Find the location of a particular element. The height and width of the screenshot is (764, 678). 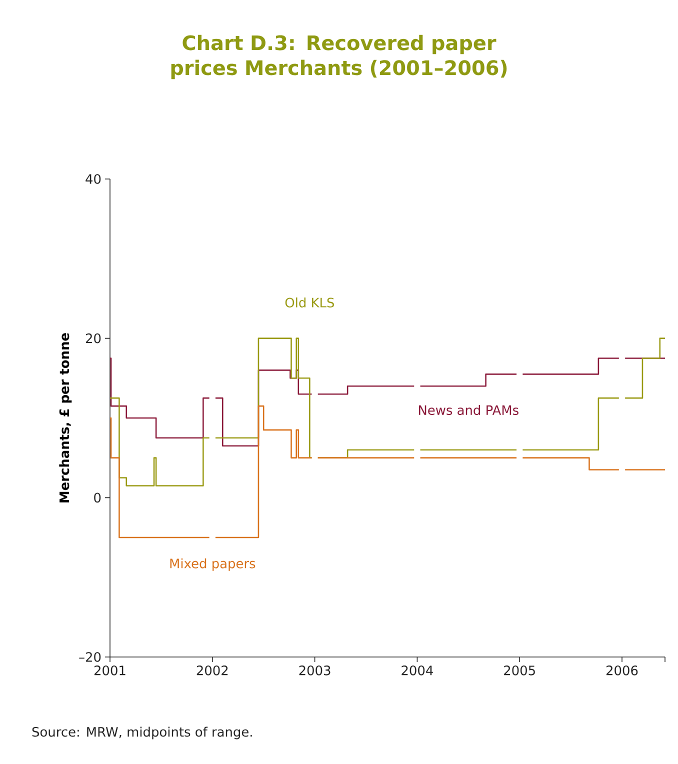

y-tick-label: 20 is located at coordinates (93, 338).